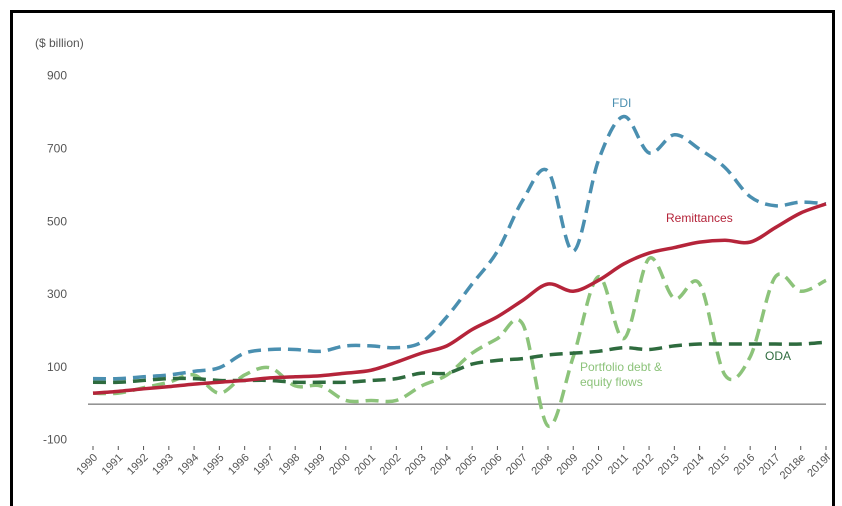 This screenshot has height=506, width=842. What do you see at coordinates (264, 465) in the screenshot?
I see `x-tick-label: 1997` at bounding box center [264, 465].